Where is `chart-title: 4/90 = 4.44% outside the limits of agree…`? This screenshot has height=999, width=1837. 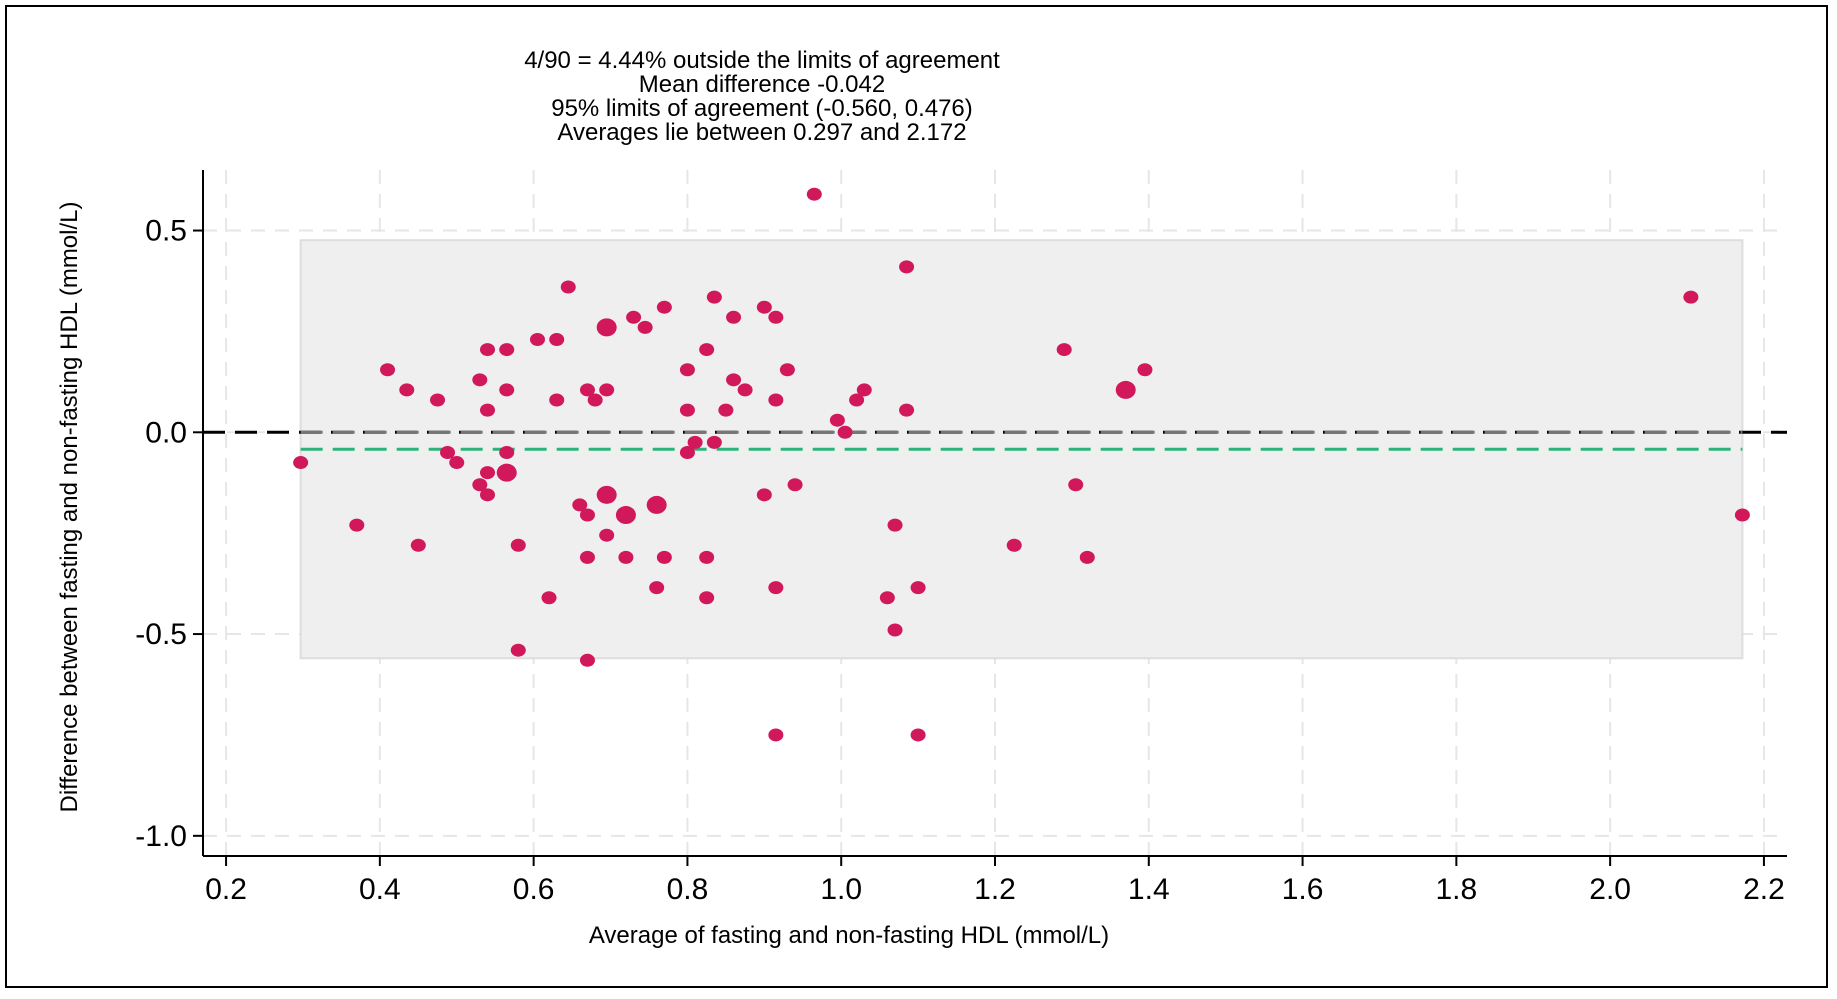 chart-title: 4/90 = 4.44% outside the limits of agree… is located at coordinates (762, 96).